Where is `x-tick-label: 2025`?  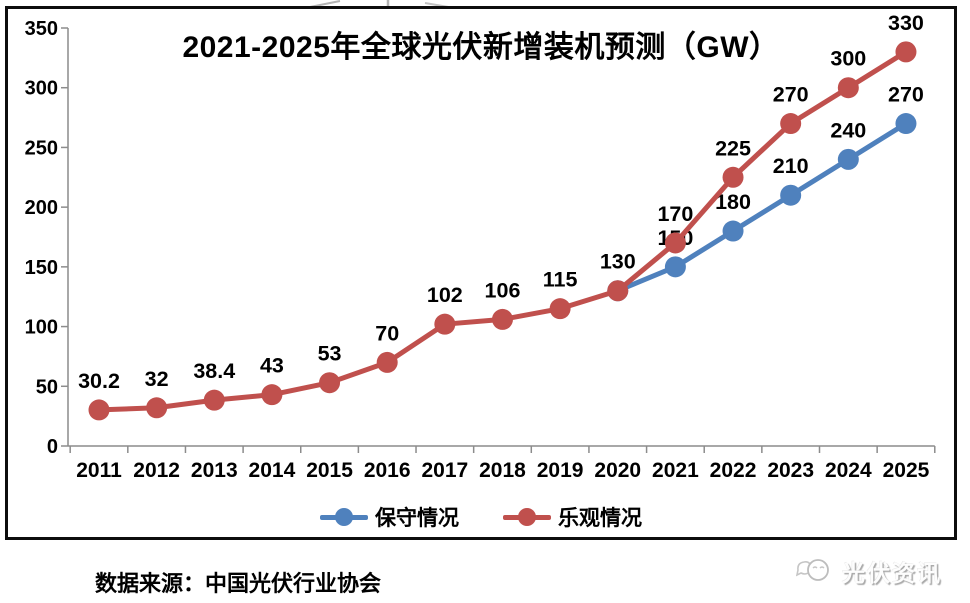 x-tick-label: 2025 is located at coordinates (906, 470).